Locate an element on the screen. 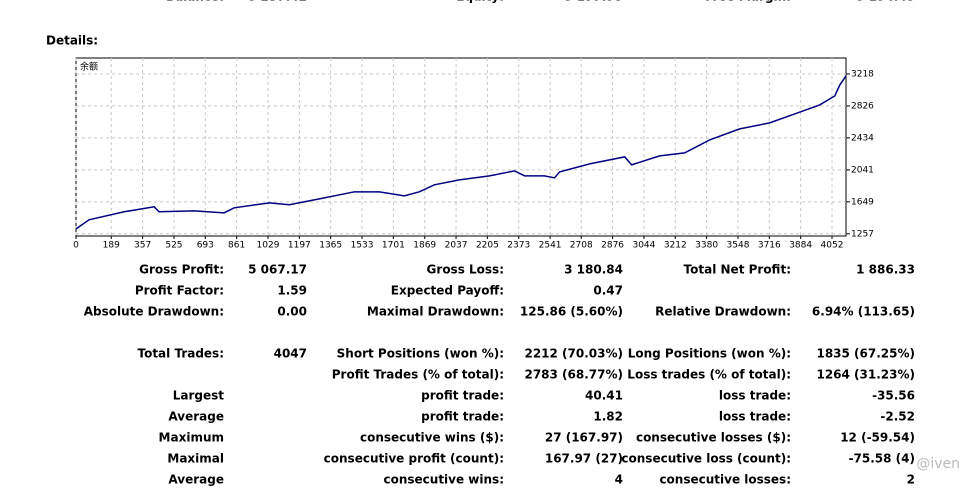  stat-label: Total Trades: is located at coordinates (180, 354).